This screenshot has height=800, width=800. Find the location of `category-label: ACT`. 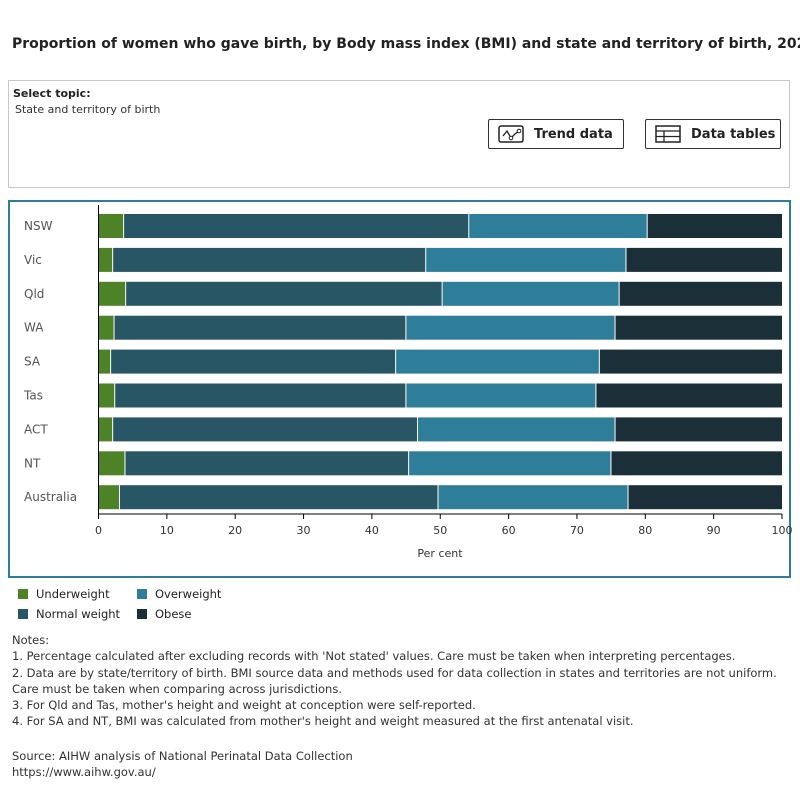

category-label: ACT is located at coordinates (36, 429).